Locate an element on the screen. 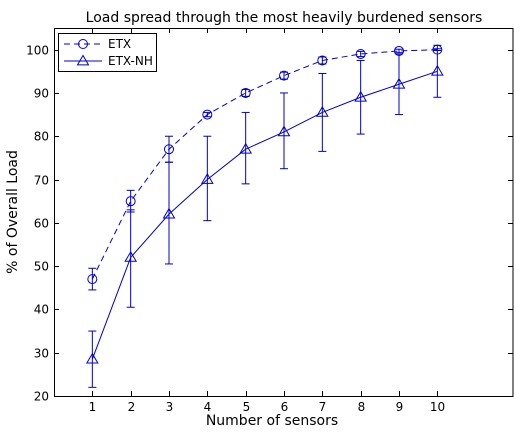 The image size is (514, 435). x-tick-label: 2 is located at coordinates (132, 407).